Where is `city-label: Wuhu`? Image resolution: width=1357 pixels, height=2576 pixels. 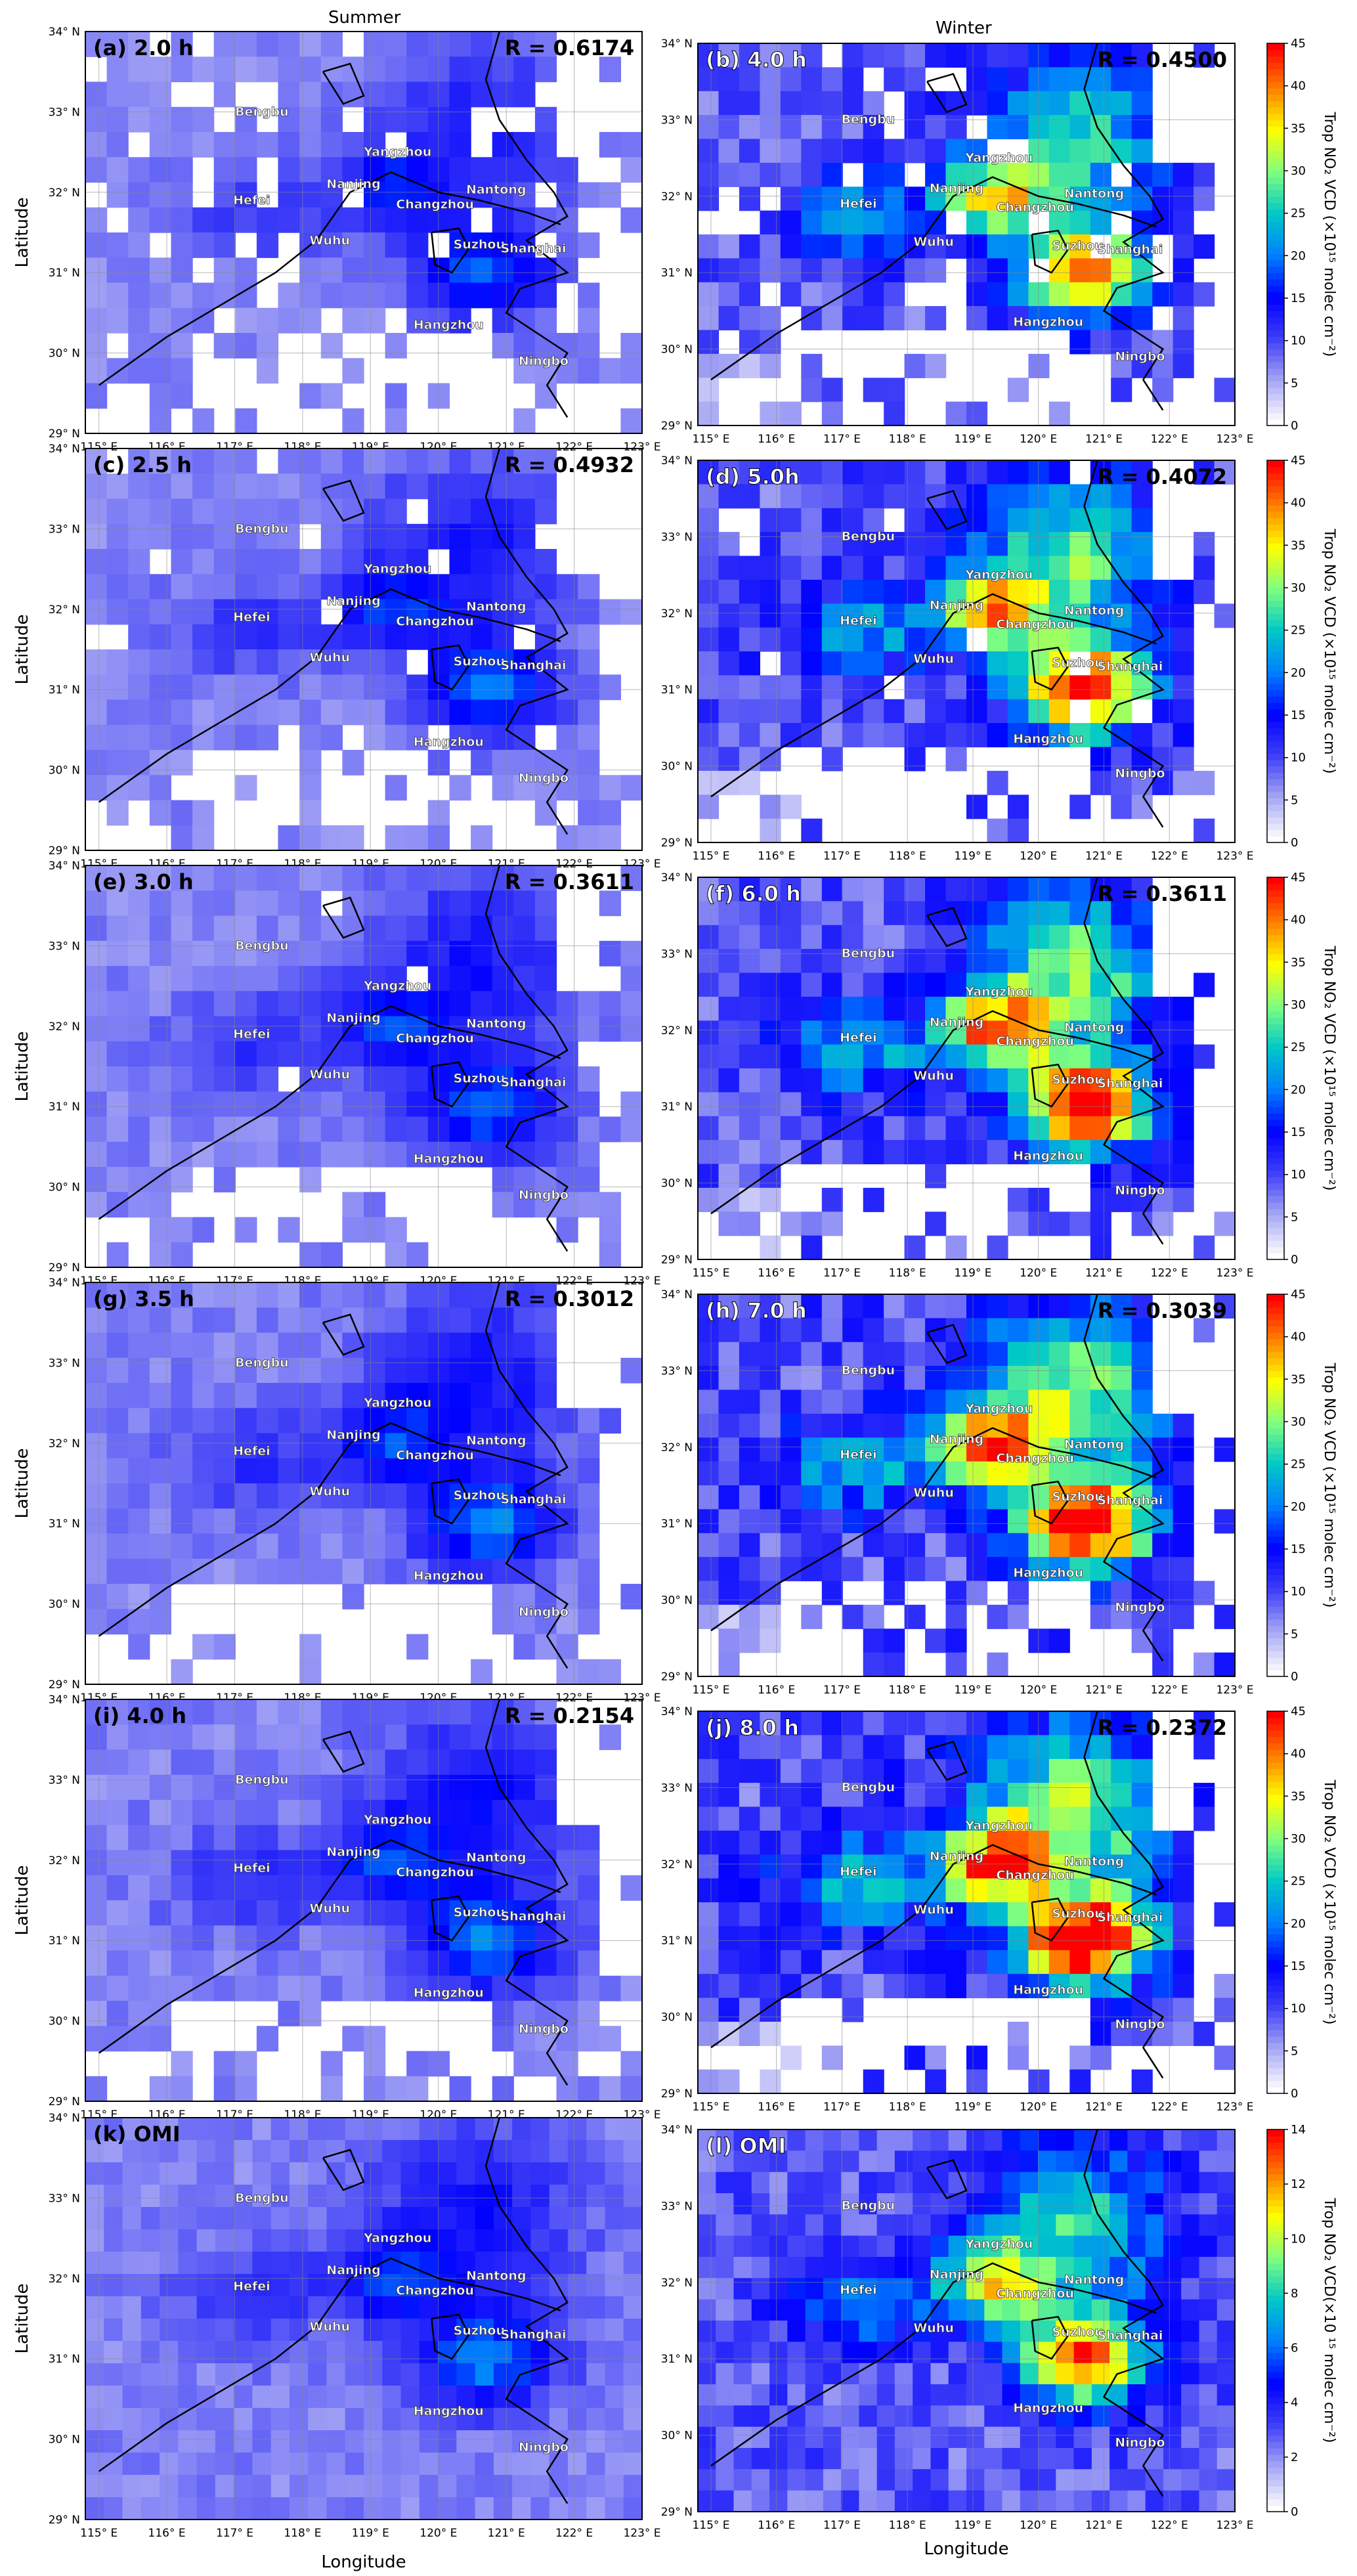 city-label: Wuhu is located at coordinates (933, 243).